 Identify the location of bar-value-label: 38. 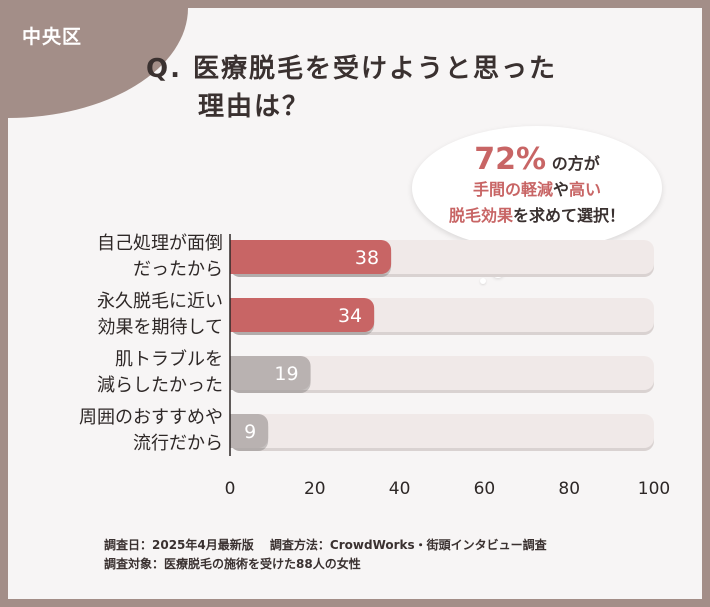
(367, 258).